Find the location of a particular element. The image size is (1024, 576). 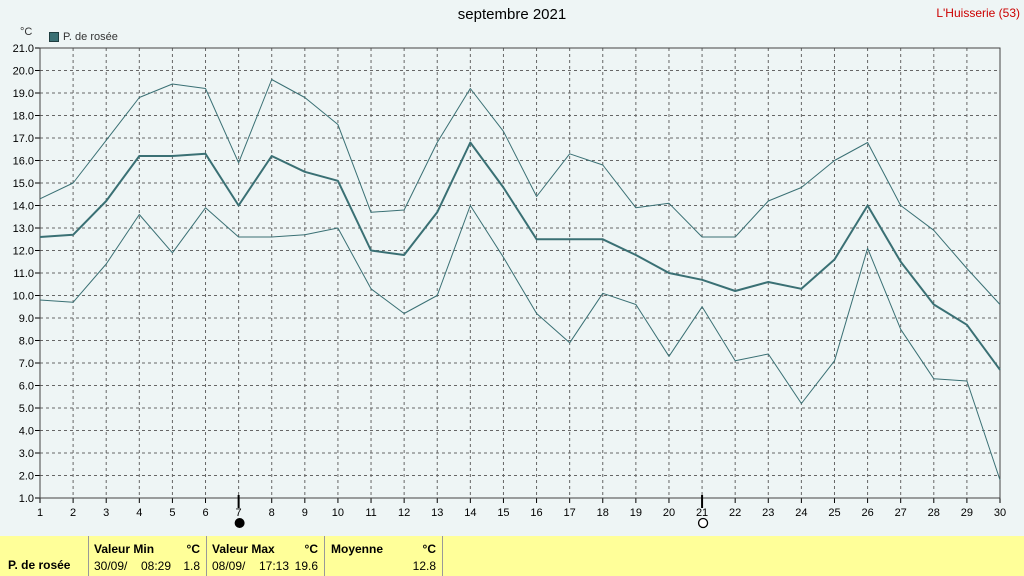

max-time: 17:13 is located at coordinates (274, 566).